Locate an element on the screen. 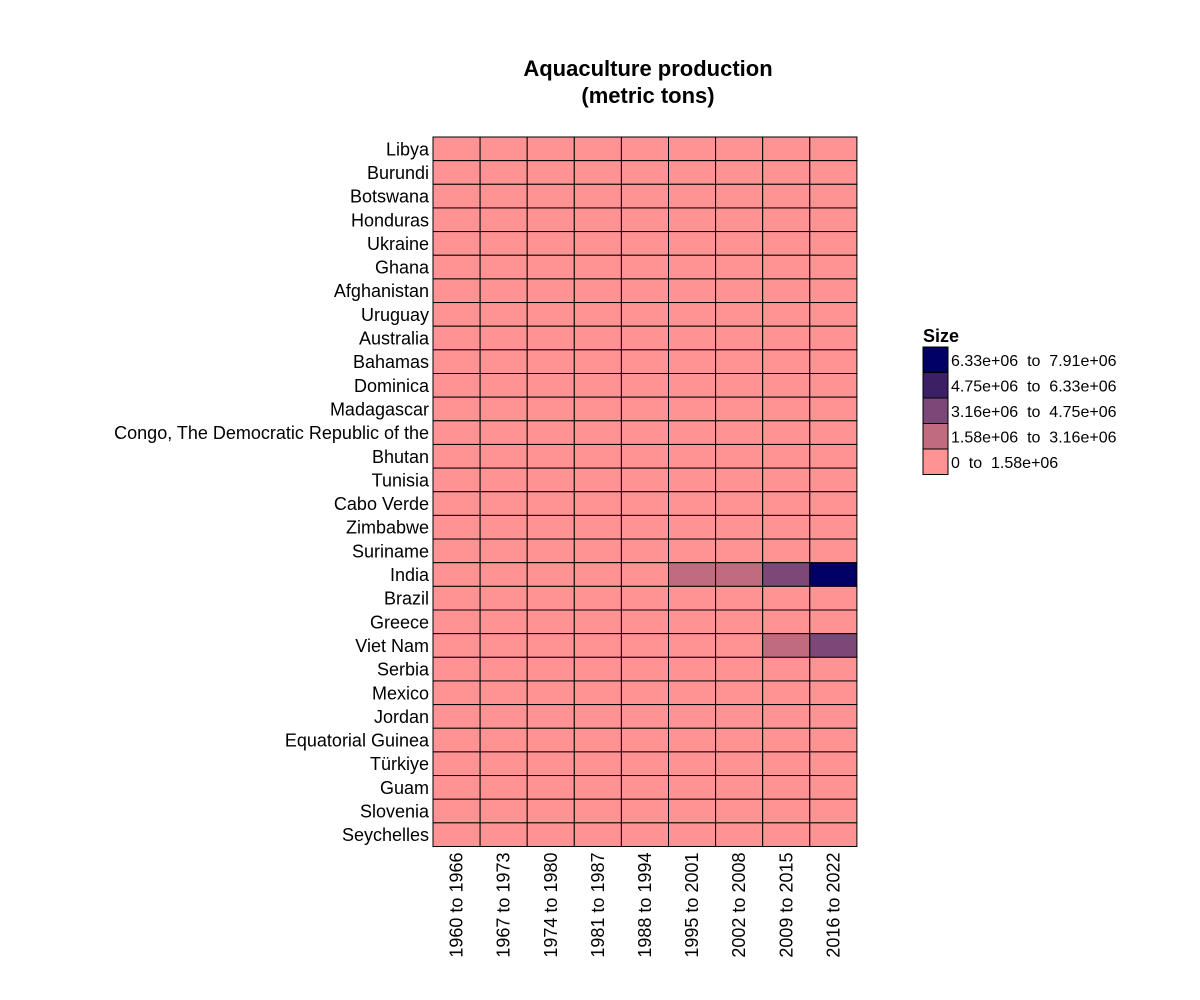 The width and height of the screenshot is (1200, 1000). row-label: Mexico is located at coordinates (400, 693).